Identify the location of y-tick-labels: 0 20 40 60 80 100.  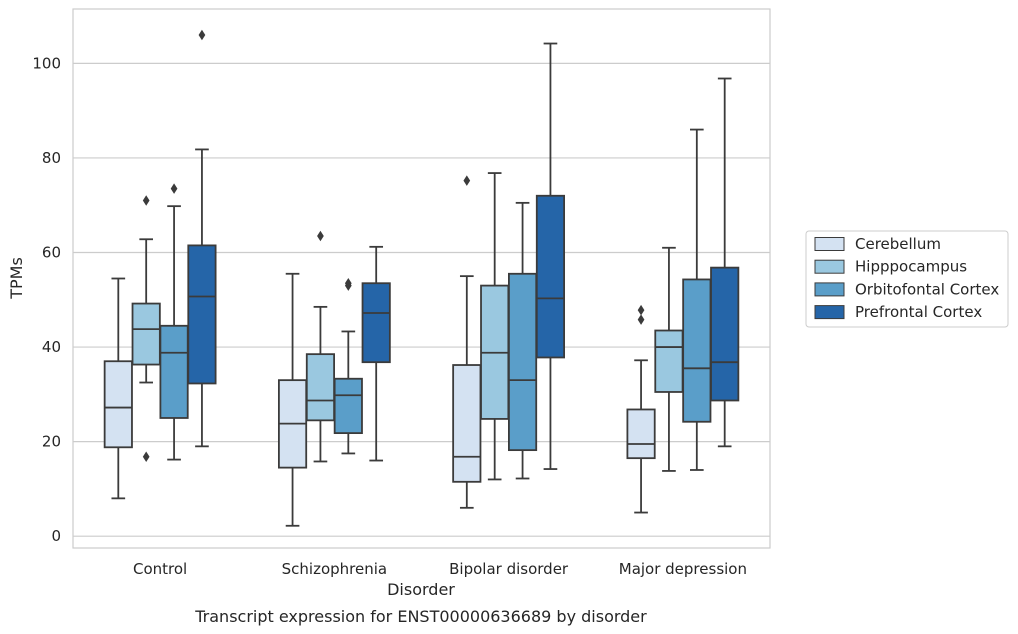
(46, 299).